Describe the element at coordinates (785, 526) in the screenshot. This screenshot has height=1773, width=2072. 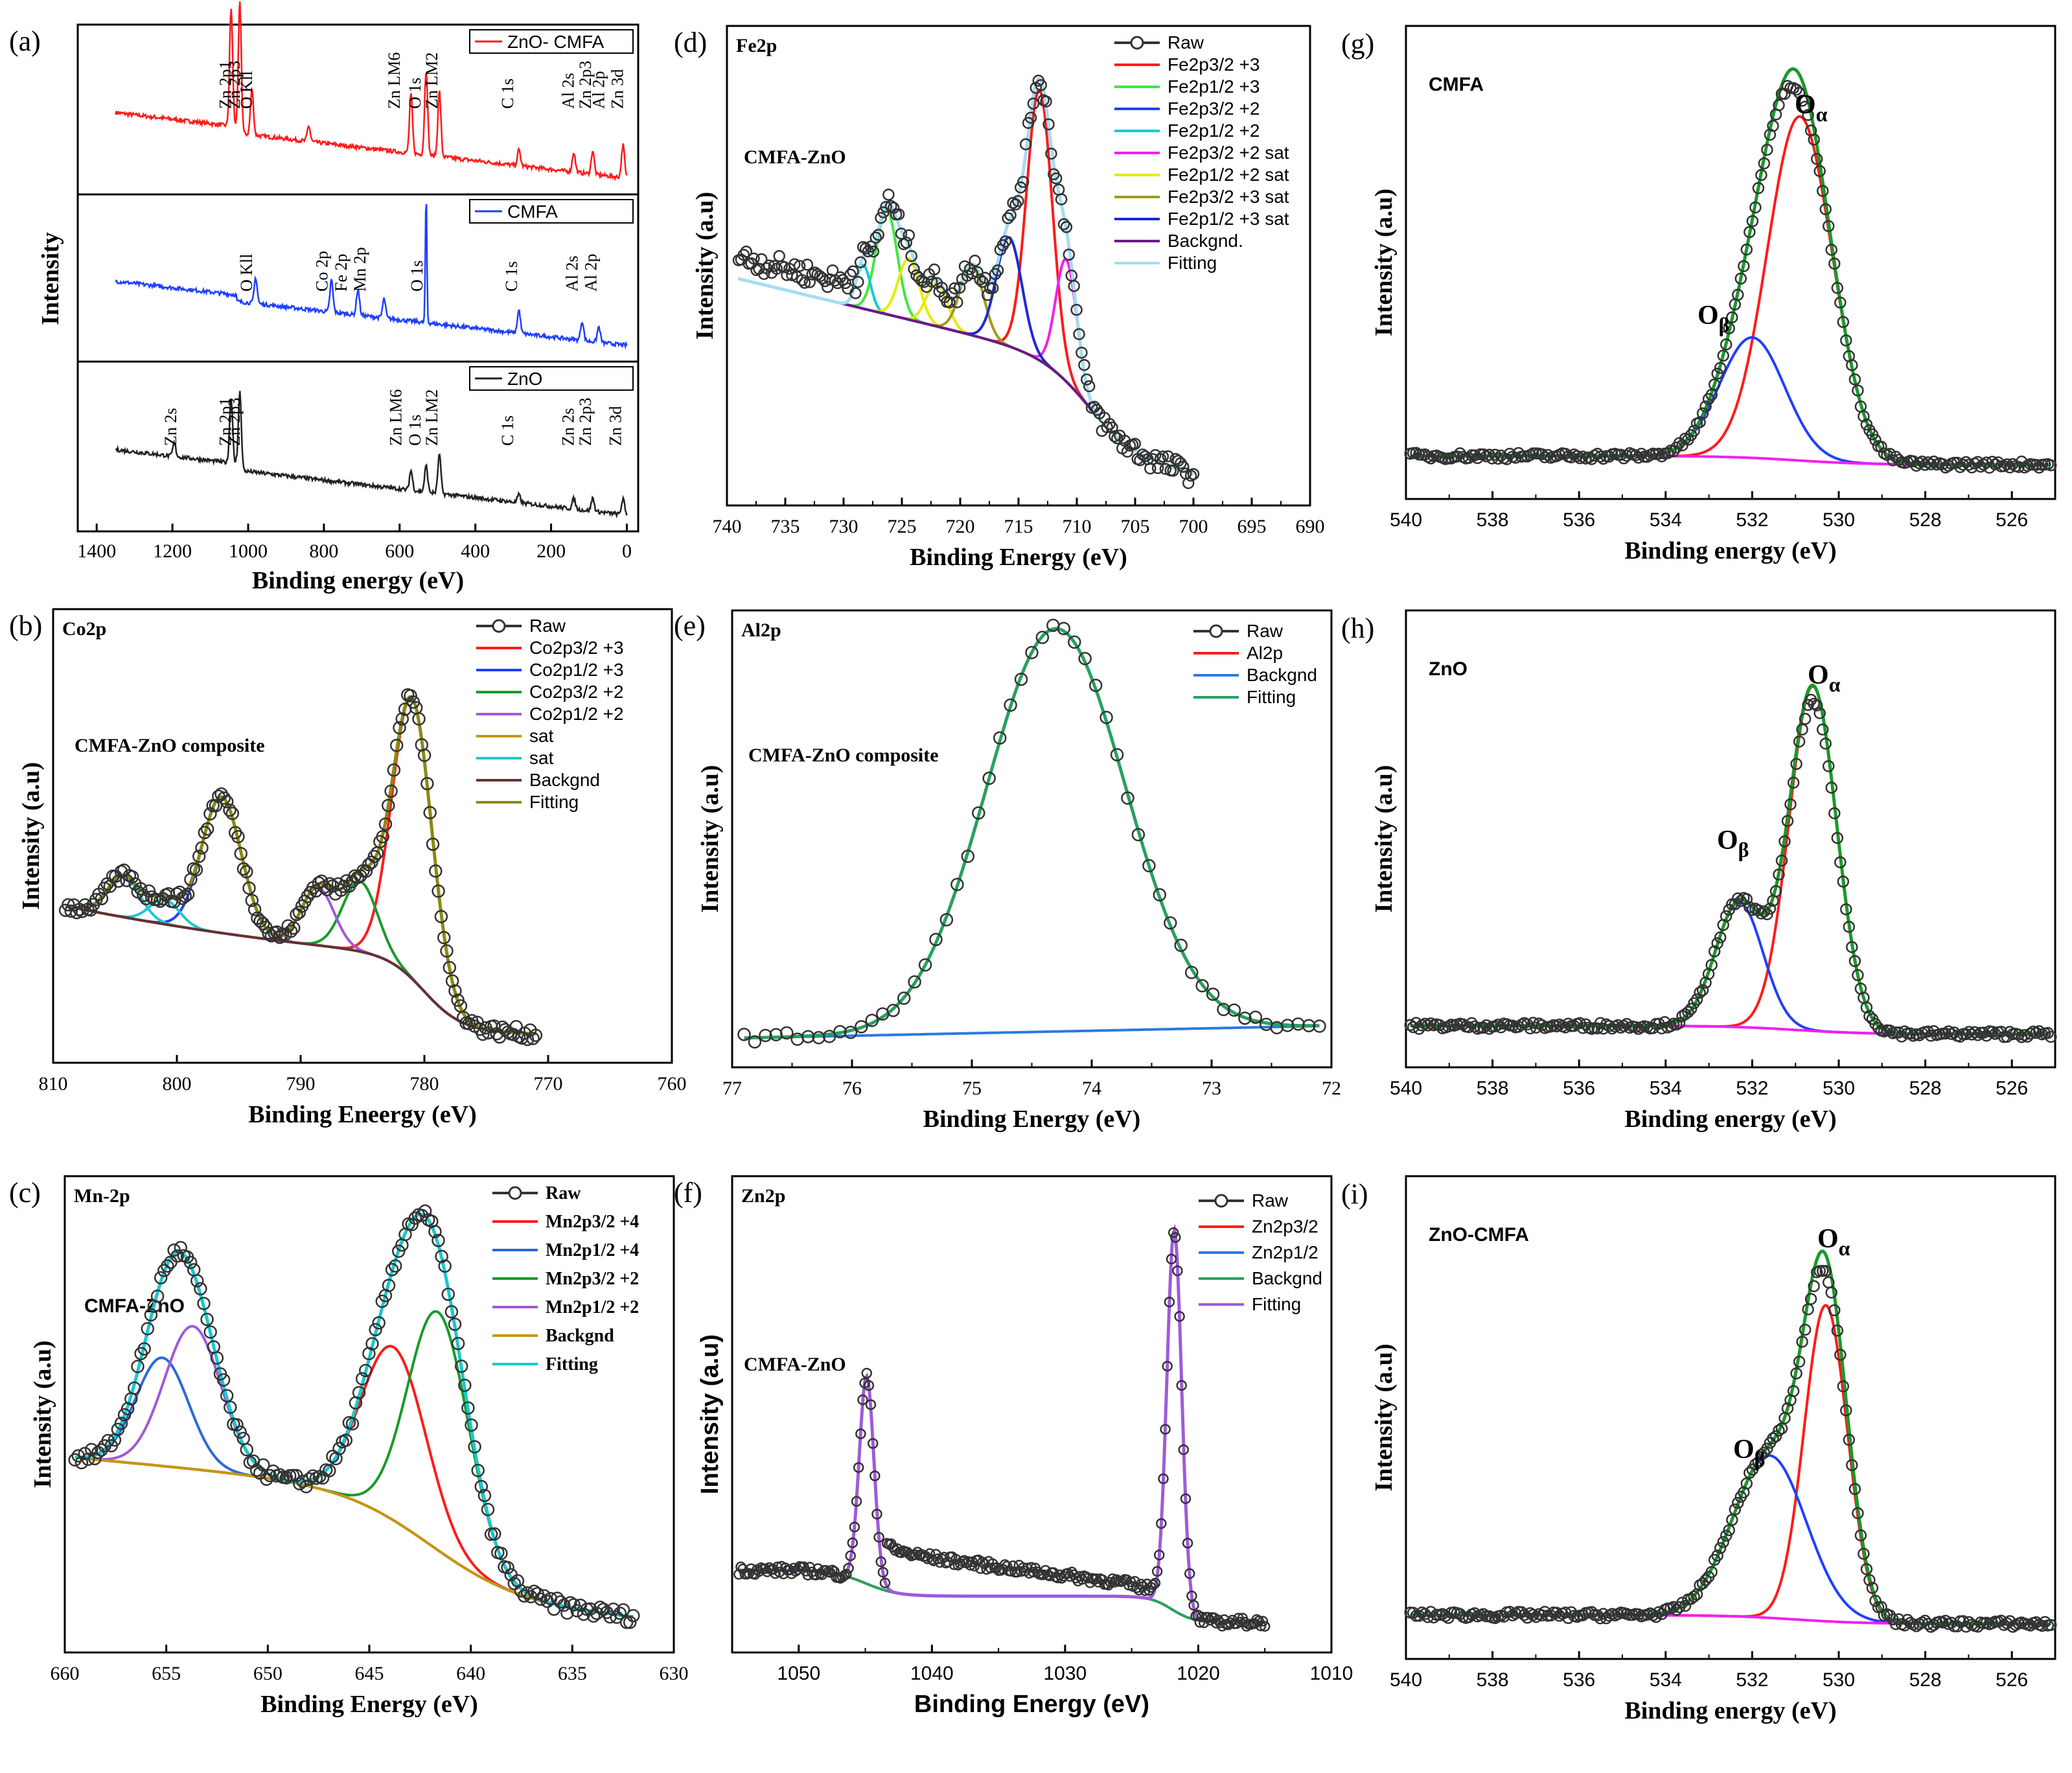
I see `x-tick-label: 735` at that location.